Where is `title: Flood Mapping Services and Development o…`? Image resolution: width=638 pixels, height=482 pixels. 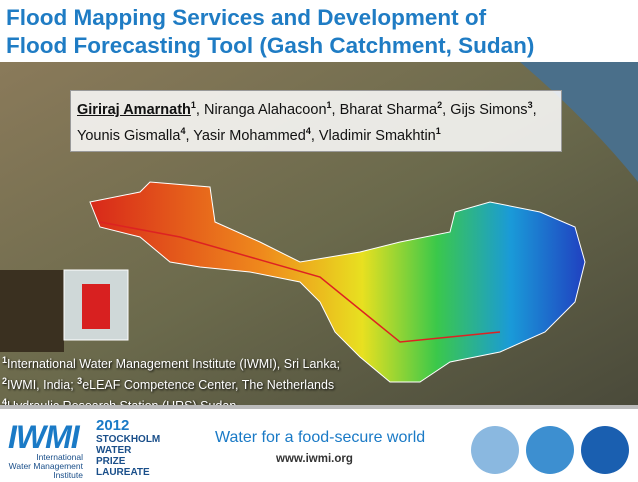 title: Flood Mapping Services and Development o… is located at coordinates (270, 32).